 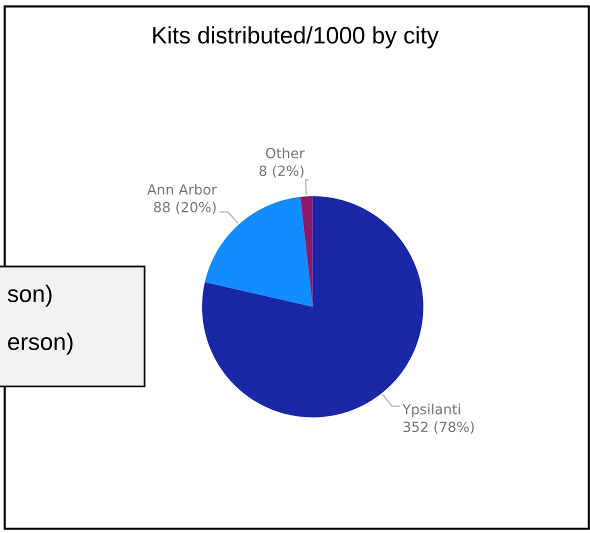 What do you see at coordinates (281, 171) in the screenshot?
I see `data-label: 8 (2%)` at bounding box center [281, 171].